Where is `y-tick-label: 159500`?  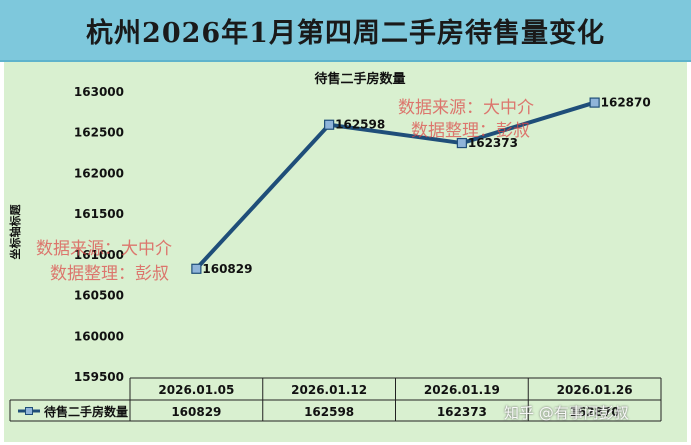
y-tick-label: 159500 is located at coordinates (99, 377).